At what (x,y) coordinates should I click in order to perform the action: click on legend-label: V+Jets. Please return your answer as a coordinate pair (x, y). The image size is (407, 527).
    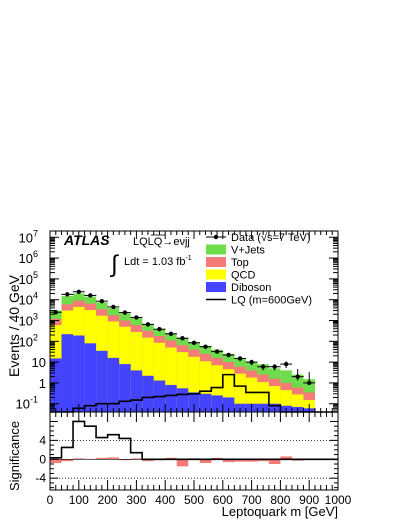
    Looking at the image, I should click on (248, 251).